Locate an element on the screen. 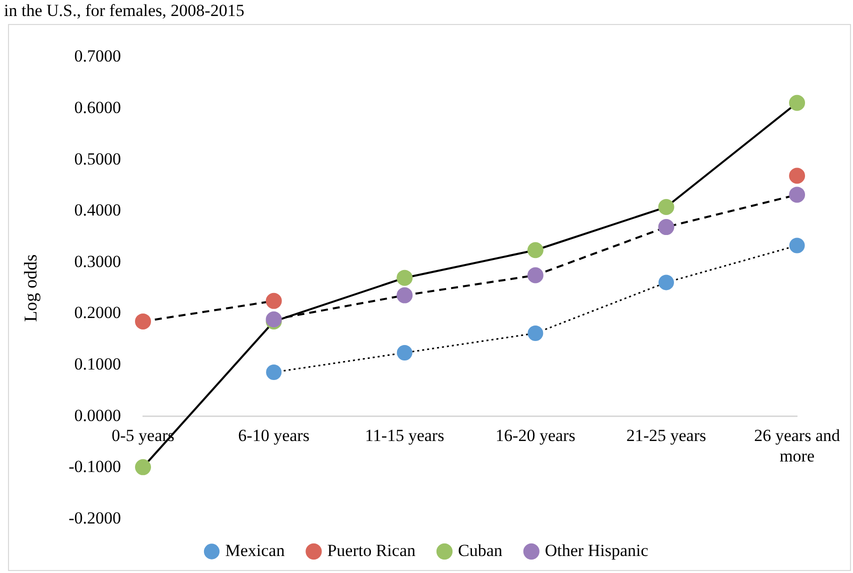 The width and height of the screenshot is (853, 573). legend-label: Puerto Rican is located at coordinates (371, 550).